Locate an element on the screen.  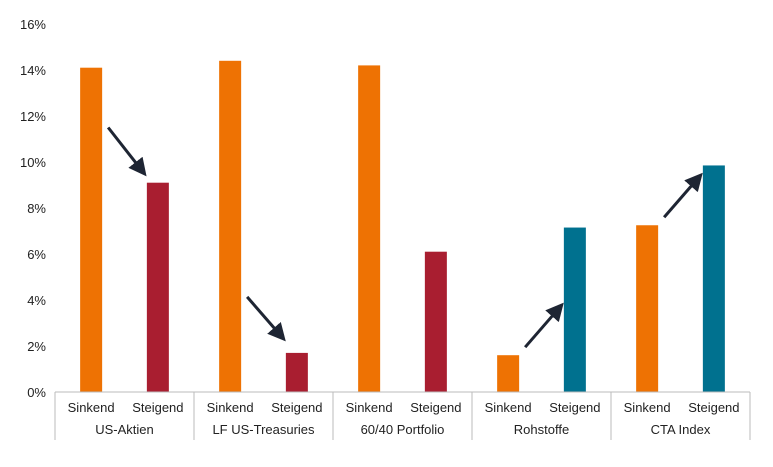
y-axis: 0% 2% 4% 6% 8% 10% 12% 14% 16% is located at coordinates (33, 208).